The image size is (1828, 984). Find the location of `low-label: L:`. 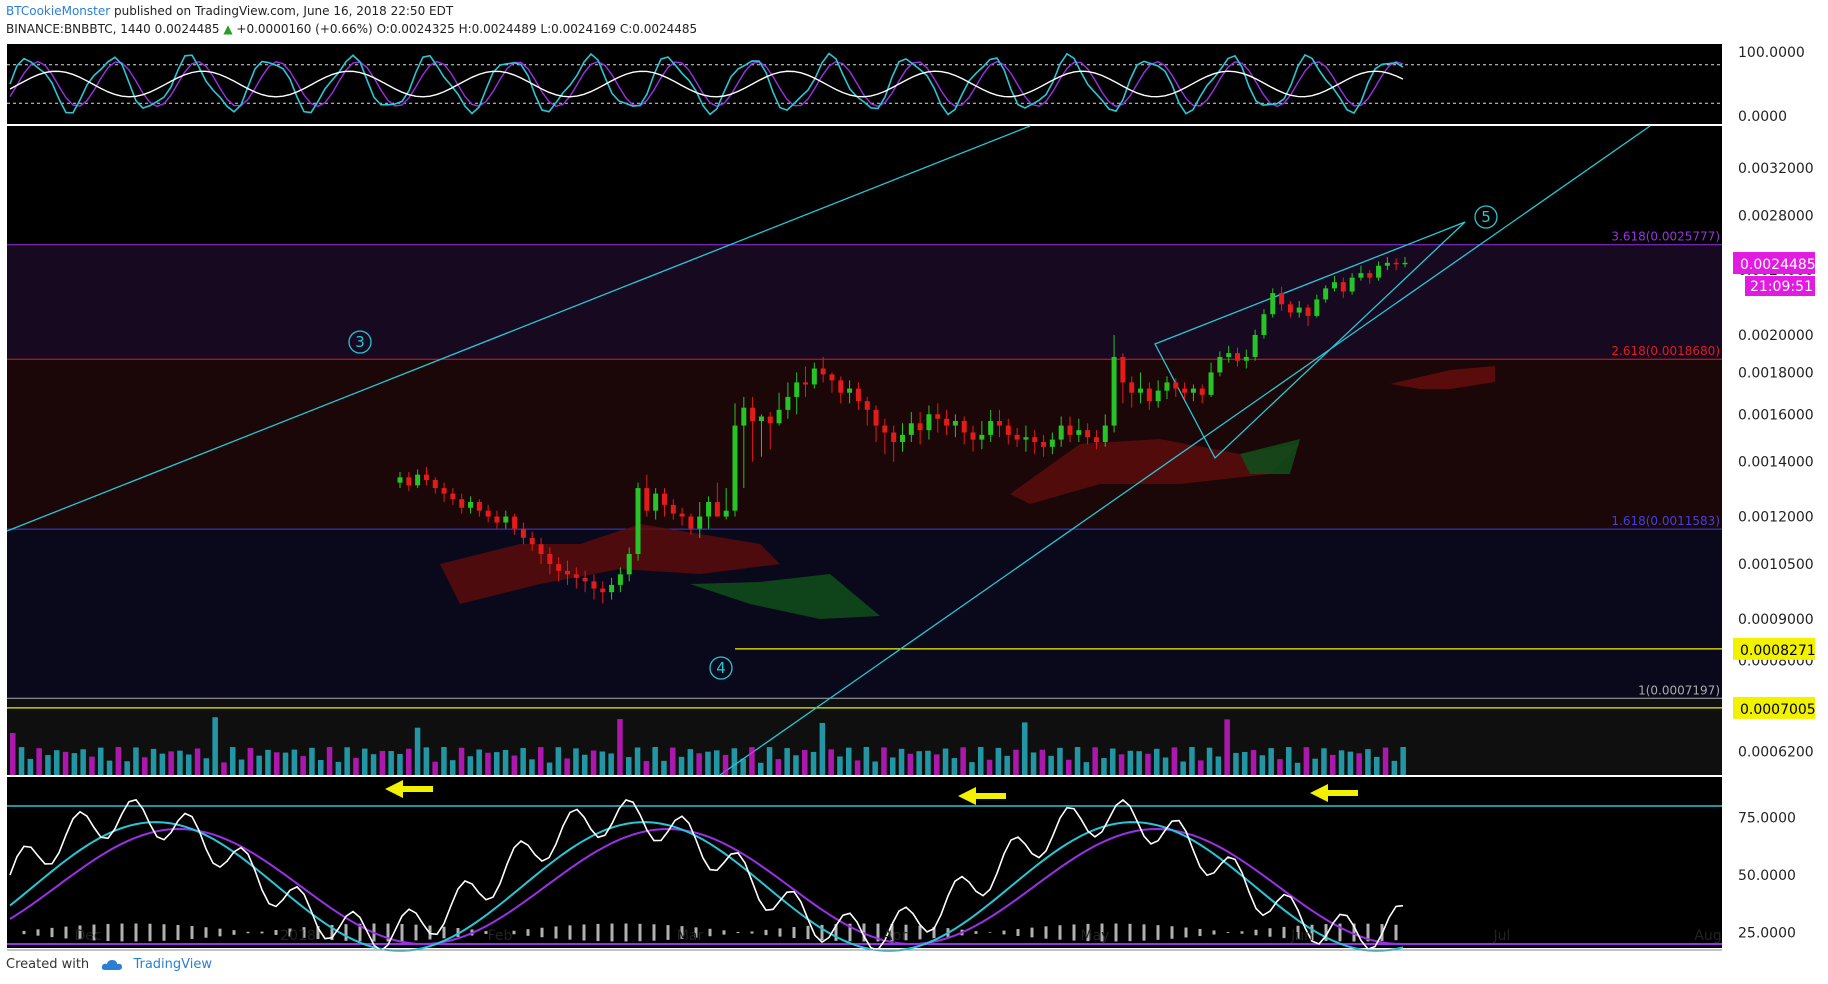

low-label: L: is located at coordinates (546, 29).